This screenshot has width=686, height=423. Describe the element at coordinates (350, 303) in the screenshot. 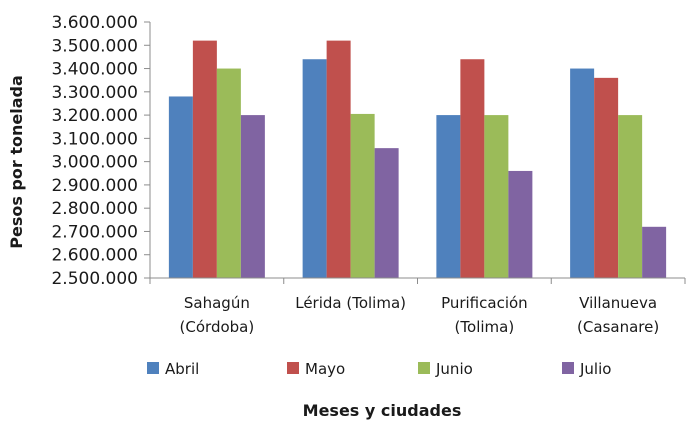

I see `x-category-label: Lérida (Tolima)` at that location.